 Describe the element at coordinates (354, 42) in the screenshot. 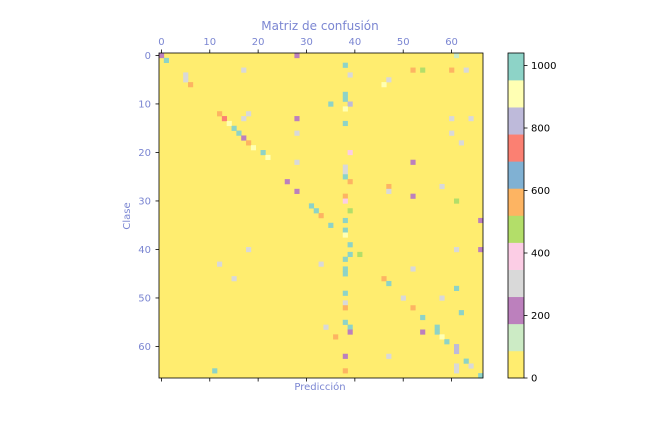

I see `x-tick-label: 40` at that location.